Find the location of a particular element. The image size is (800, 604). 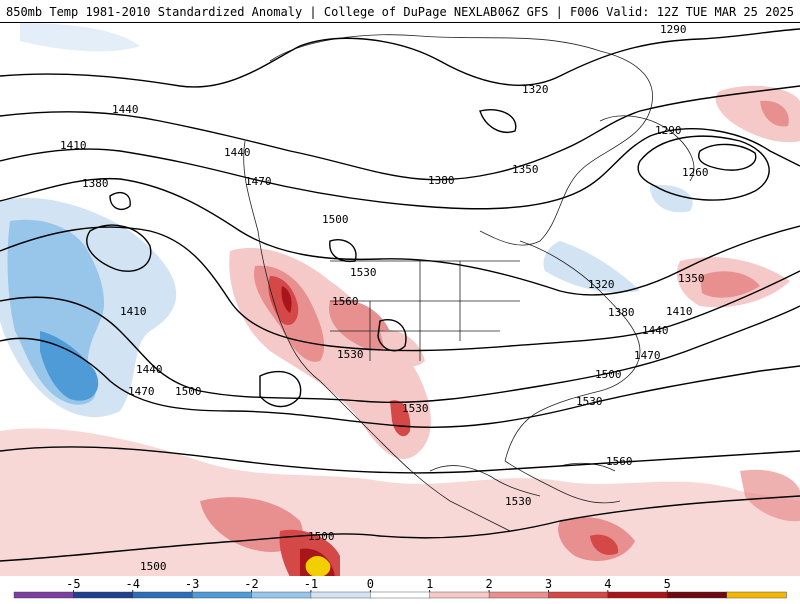

colorbar-tick-label: 2 is located at coordinates (488, 584).